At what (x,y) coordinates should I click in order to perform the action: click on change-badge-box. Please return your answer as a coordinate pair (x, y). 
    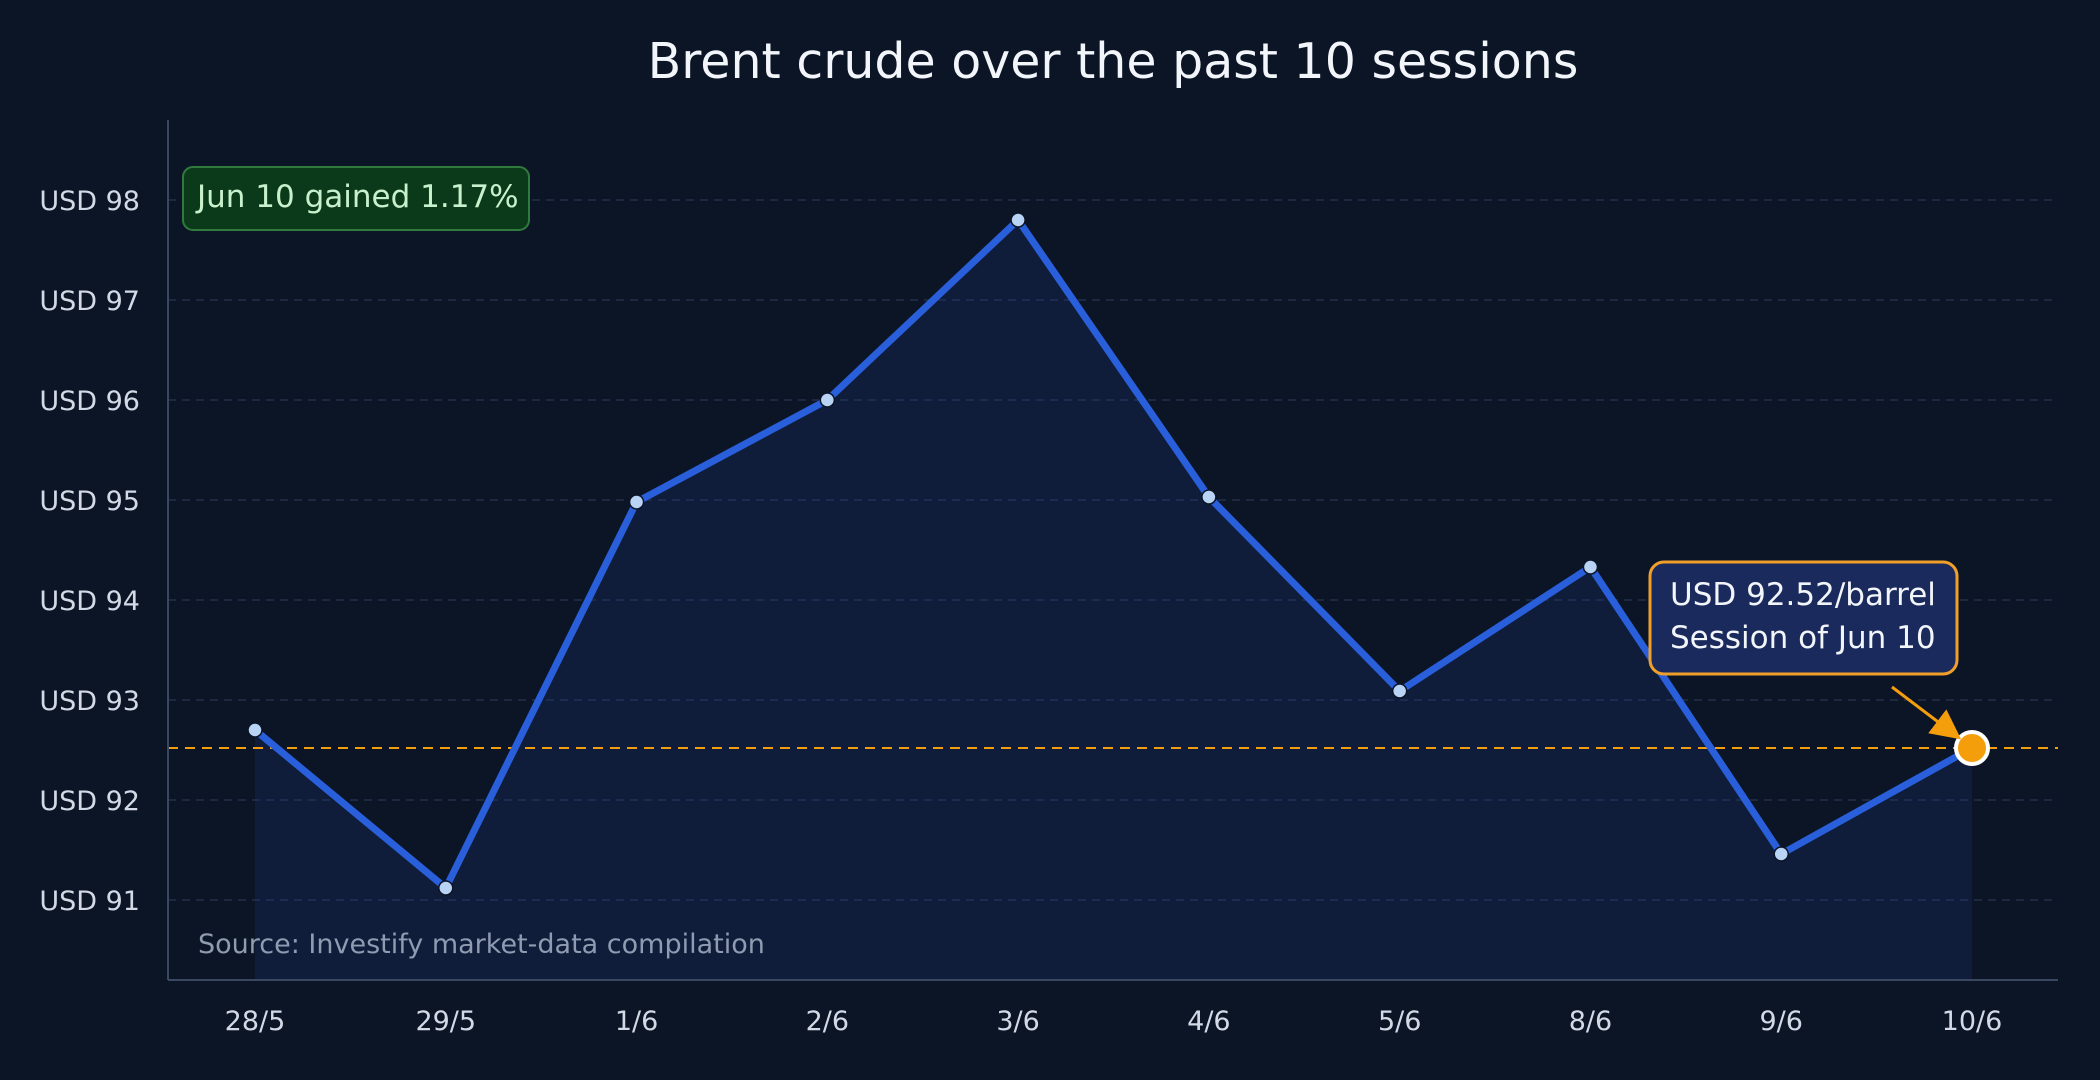
    Looking at the image, I should click on (356, 198).